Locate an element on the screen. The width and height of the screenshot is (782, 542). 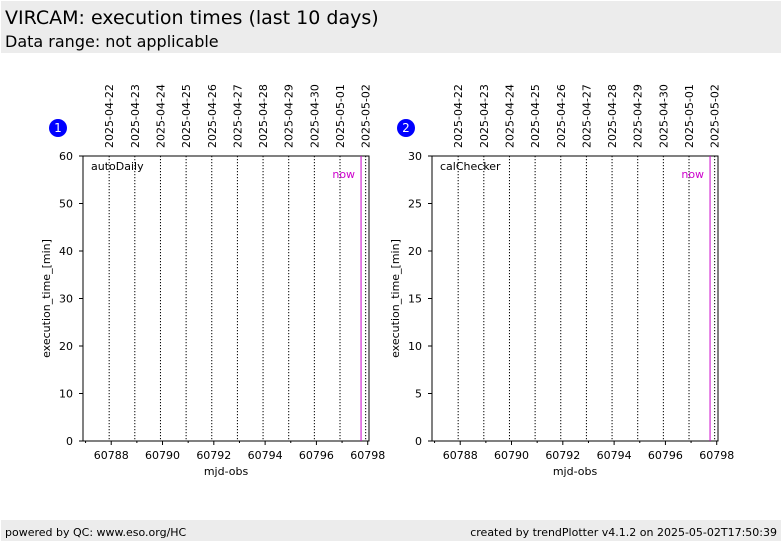
x-axis-label-1: mjd-obs is located at coordinates (226, 471).